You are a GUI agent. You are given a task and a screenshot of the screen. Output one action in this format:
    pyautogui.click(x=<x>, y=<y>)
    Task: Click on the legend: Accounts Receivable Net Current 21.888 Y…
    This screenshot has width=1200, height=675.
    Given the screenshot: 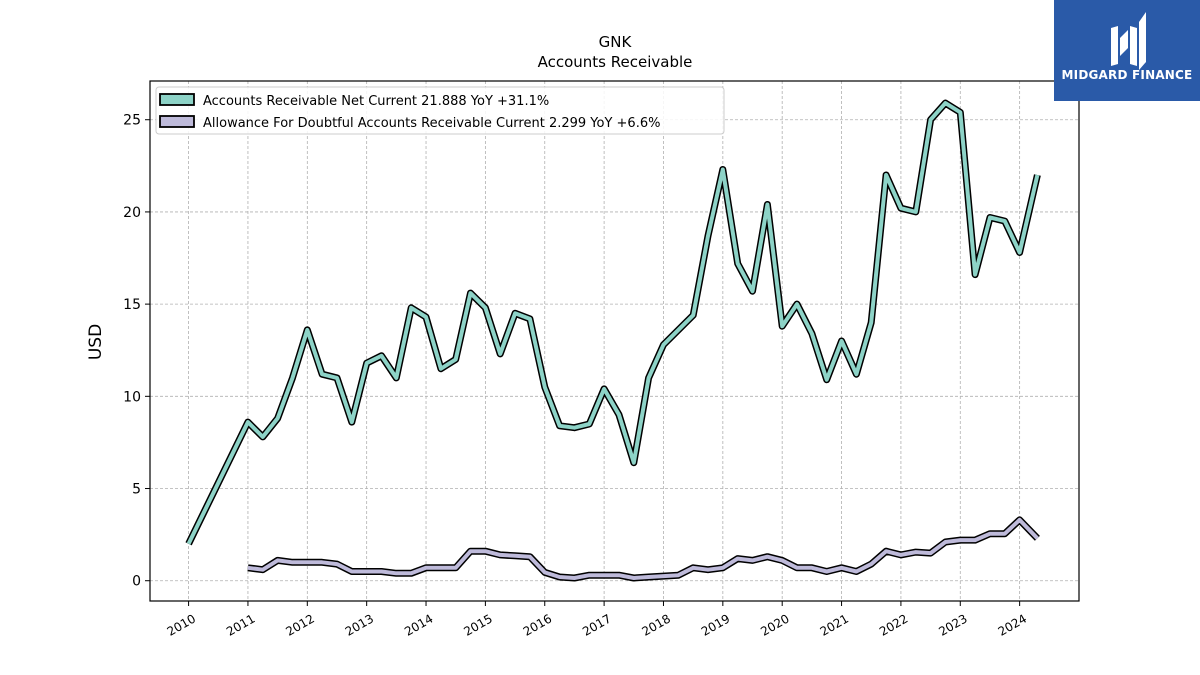 What is the action you would take?
    pyautogui.click(x=440, y=110)
    